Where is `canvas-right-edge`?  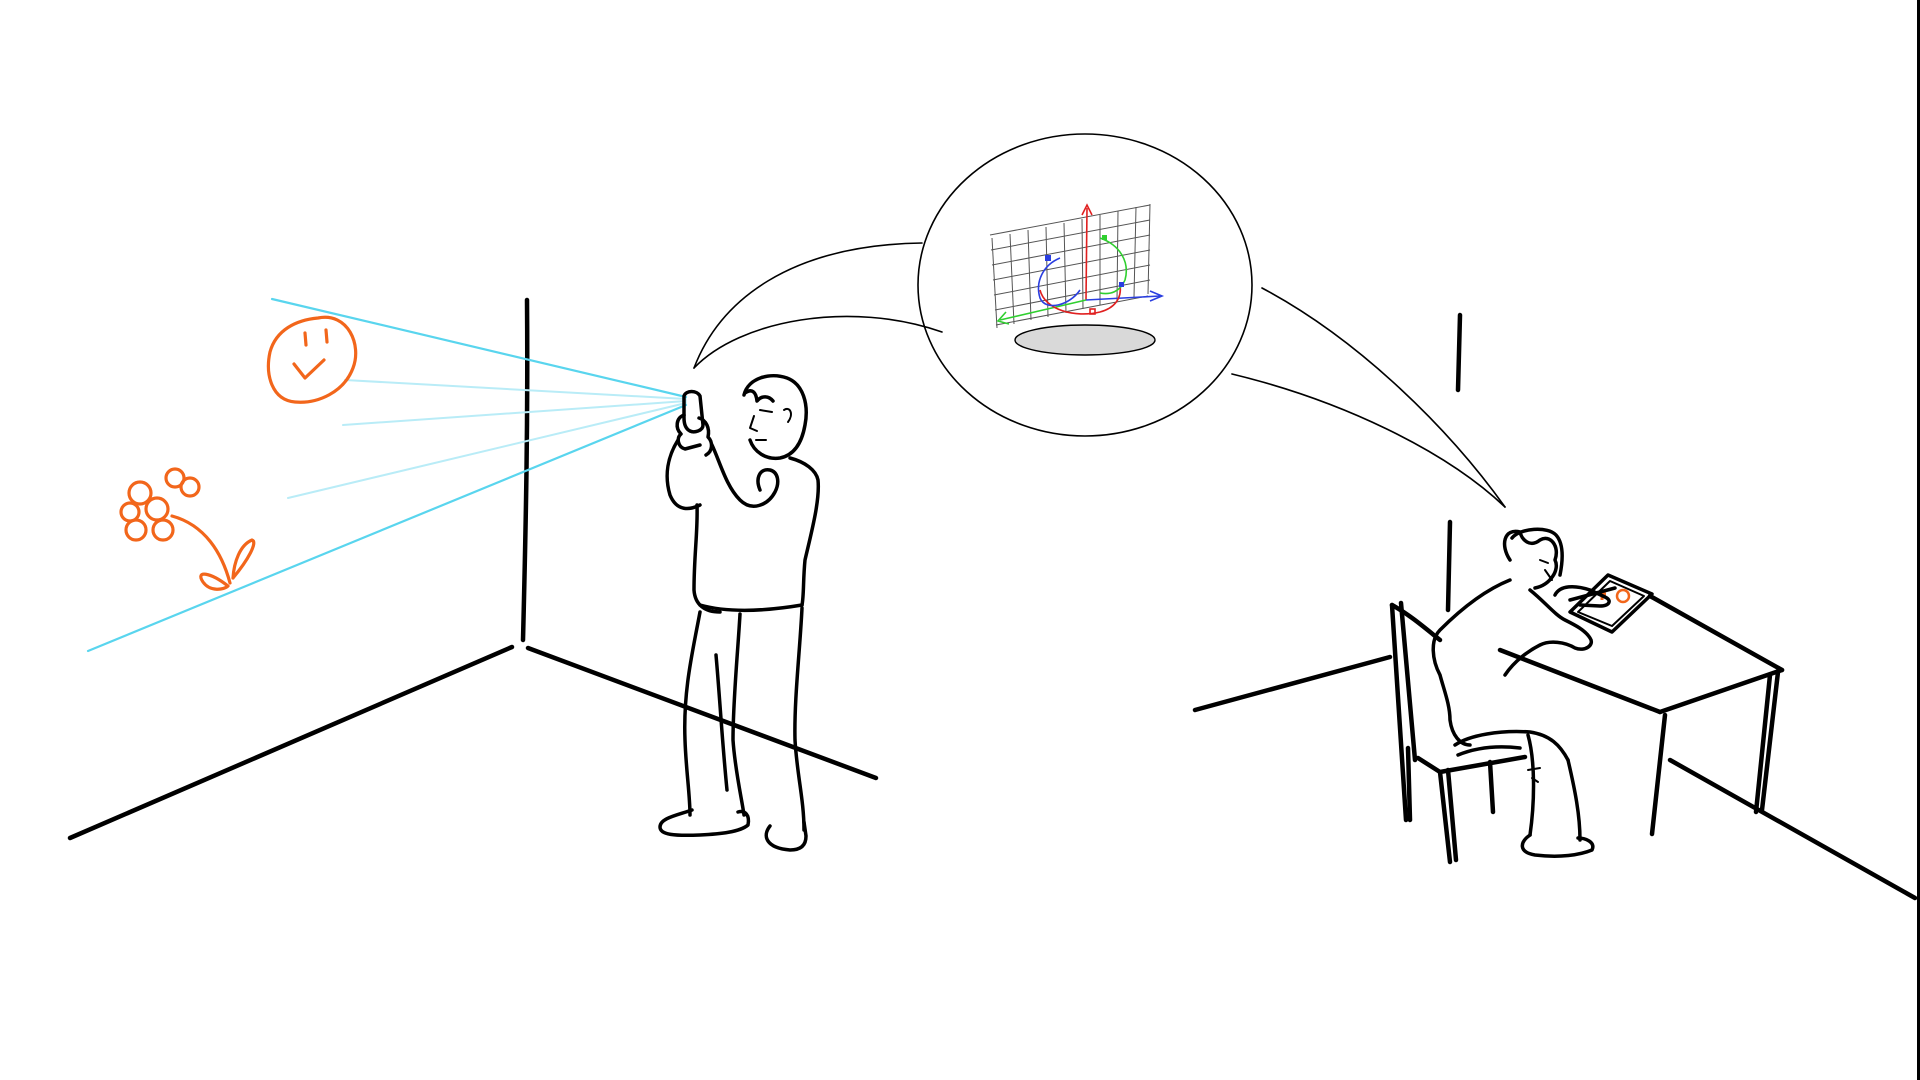
canvas-right-edge is located at coordinates (1918, 540).